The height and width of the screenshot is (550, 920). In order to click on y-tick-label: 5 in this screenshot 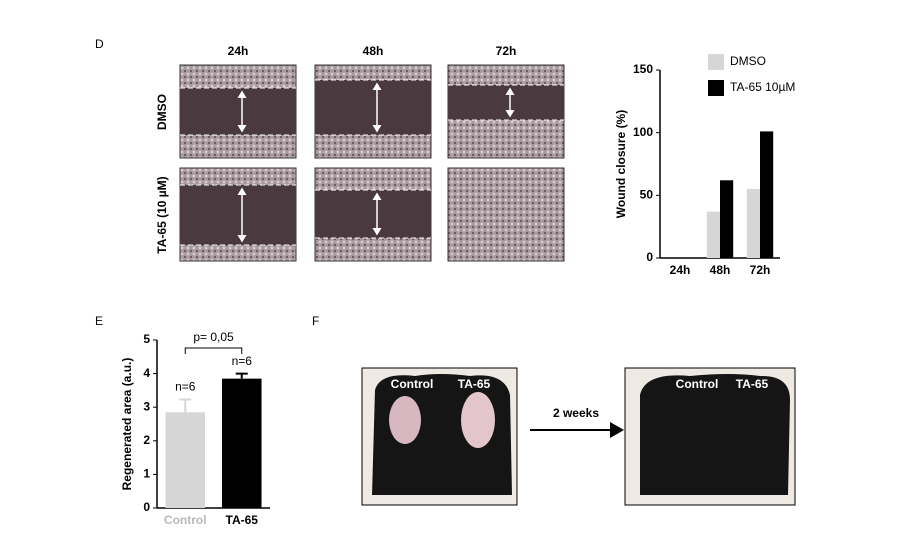, I will do `click(146, 339)`.